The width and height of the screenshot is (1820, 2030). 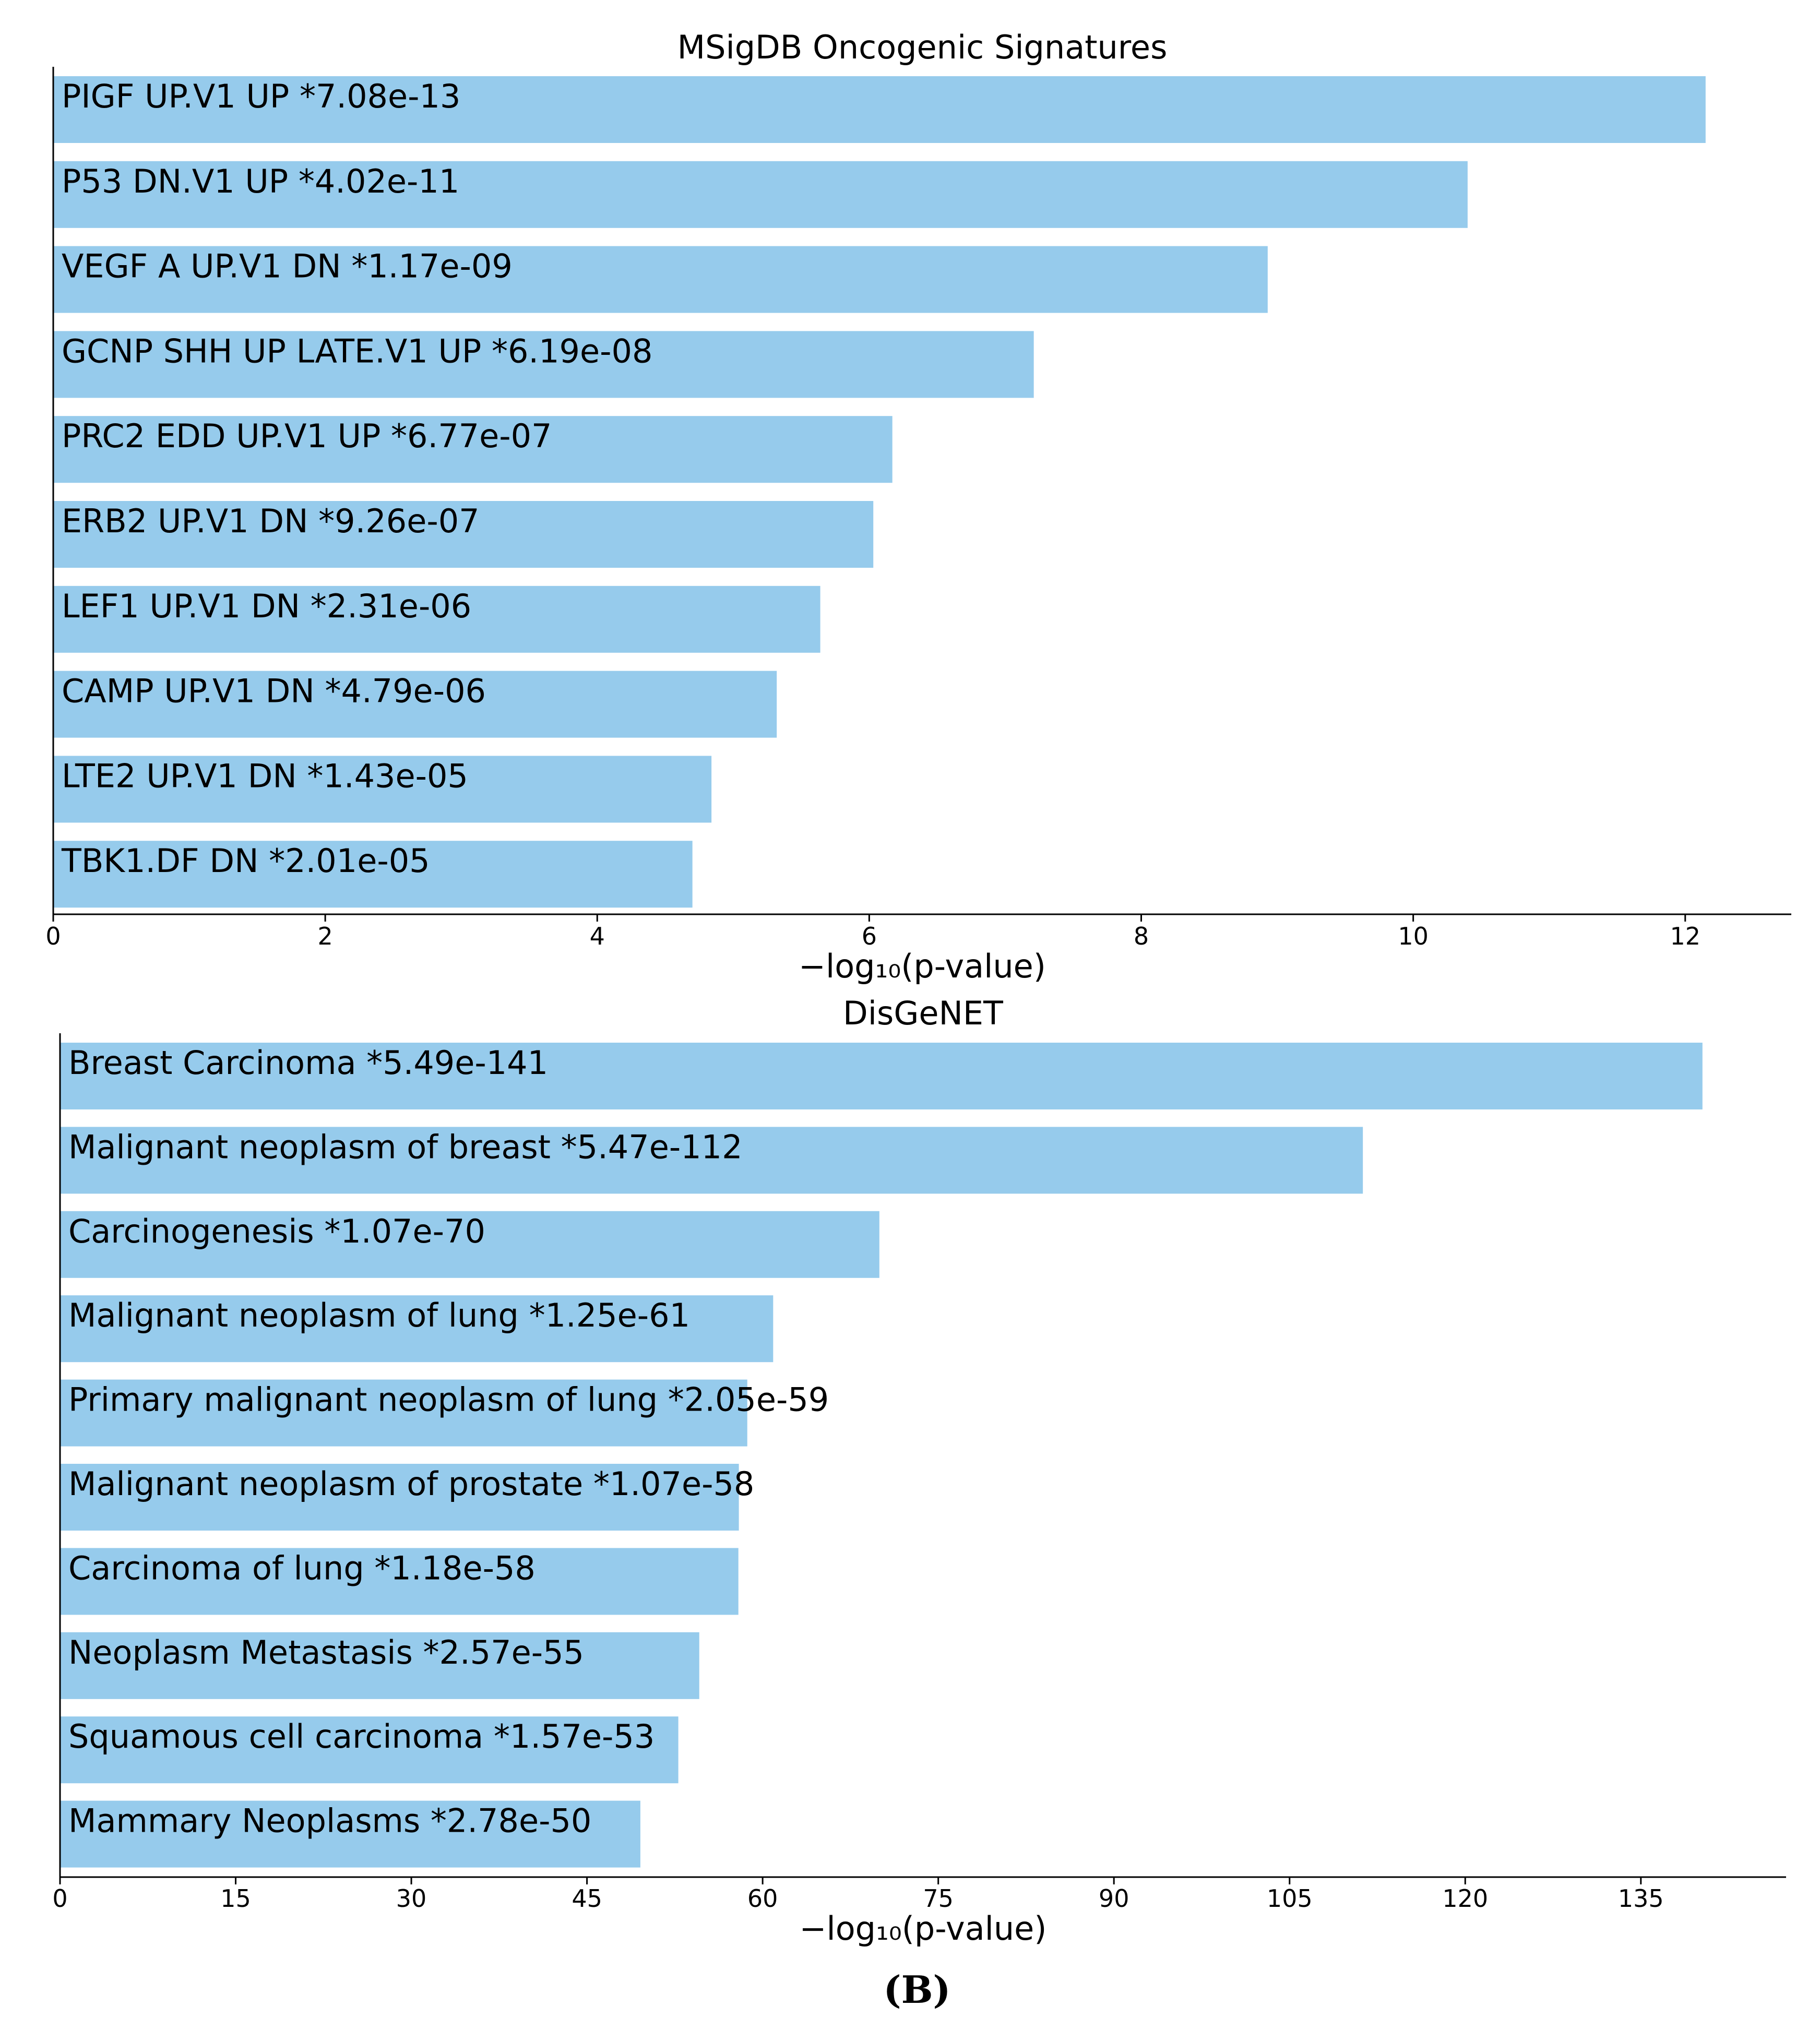 What do you see at coordinates (307, 436) in the screenshot?
I see `bar-label: PRC2 EDD UP.V1 UP *6.77e-07` at bounding box center [307, 436].